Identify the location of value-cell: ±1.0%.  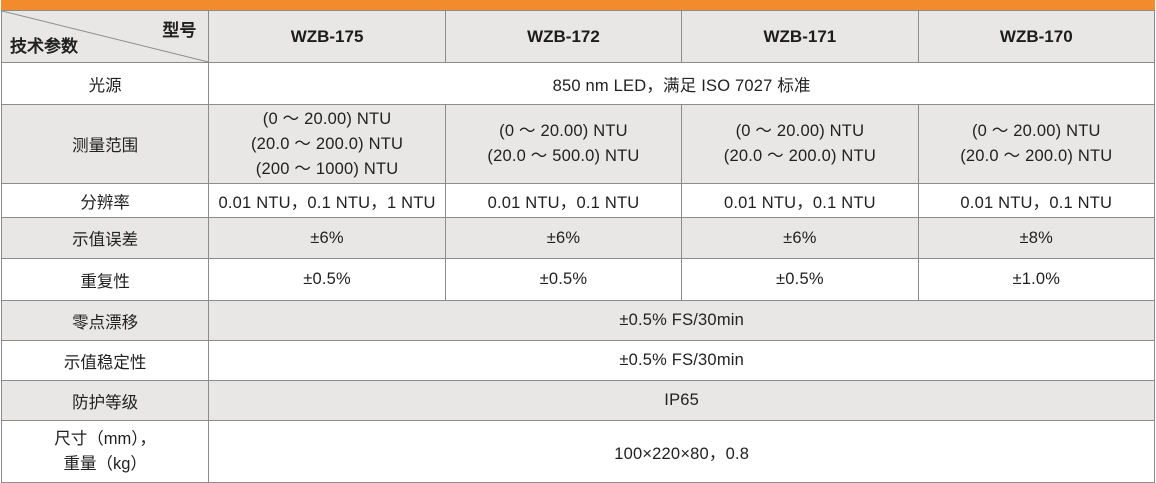
(1036, 280).